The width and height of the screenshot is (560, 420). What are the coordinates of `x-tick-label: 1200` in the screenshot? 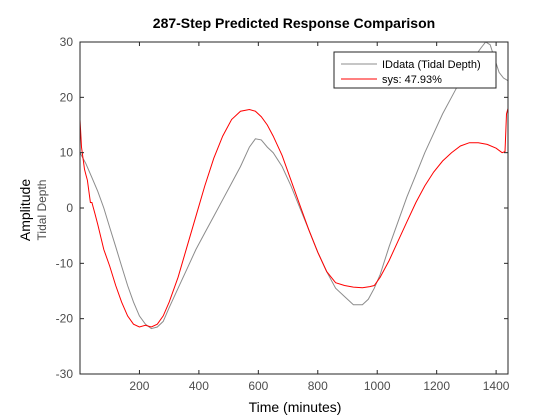 It's located at (436, 386).